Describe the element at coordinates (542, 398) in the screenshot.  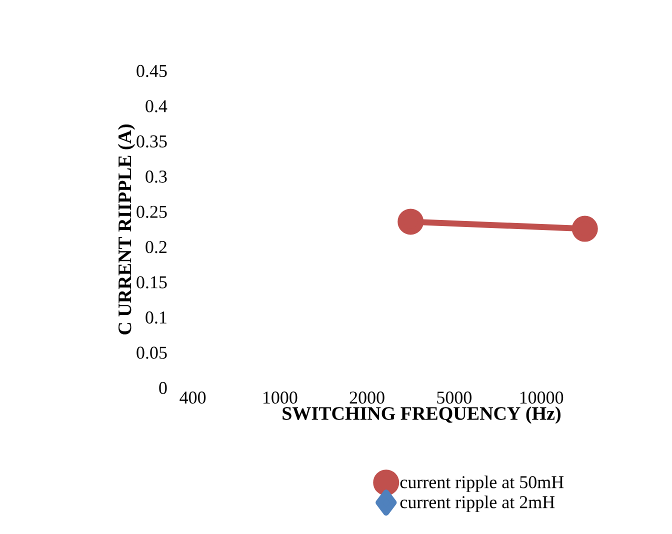
I see `x-tick-label: 10000` at that location.